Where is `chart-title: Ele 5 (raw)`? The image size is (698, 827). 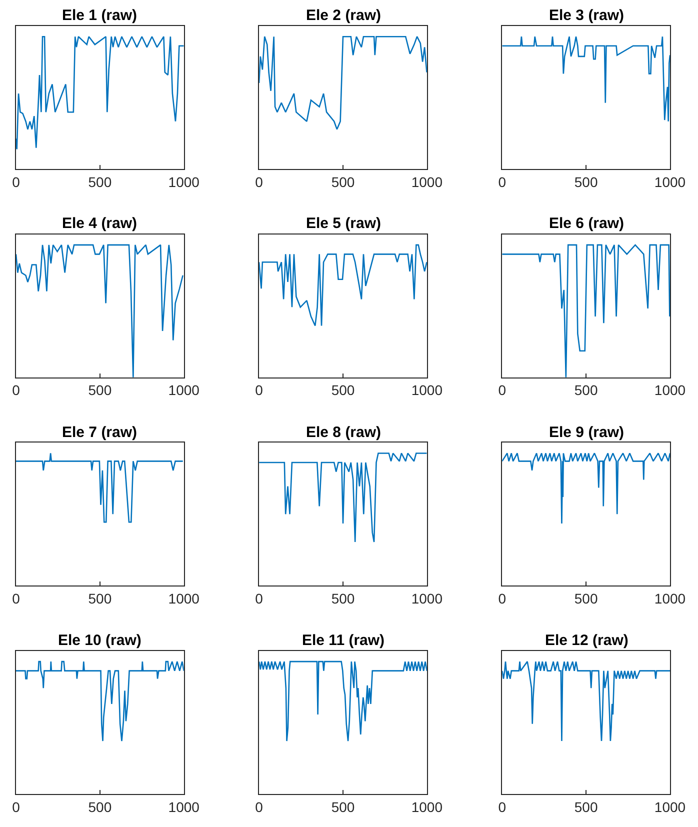
chart-title: Ele 5 (raw) is located at coordinates (344, 223).